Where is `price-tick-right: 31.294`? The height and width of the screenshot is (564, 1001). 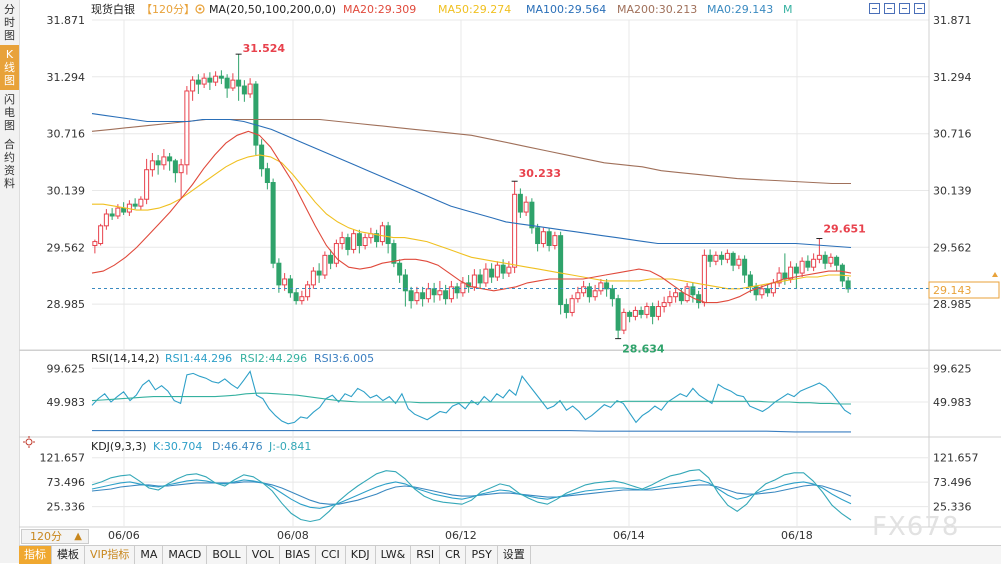
price-tick-right: 31.294 is located at coordinates (952, 77).